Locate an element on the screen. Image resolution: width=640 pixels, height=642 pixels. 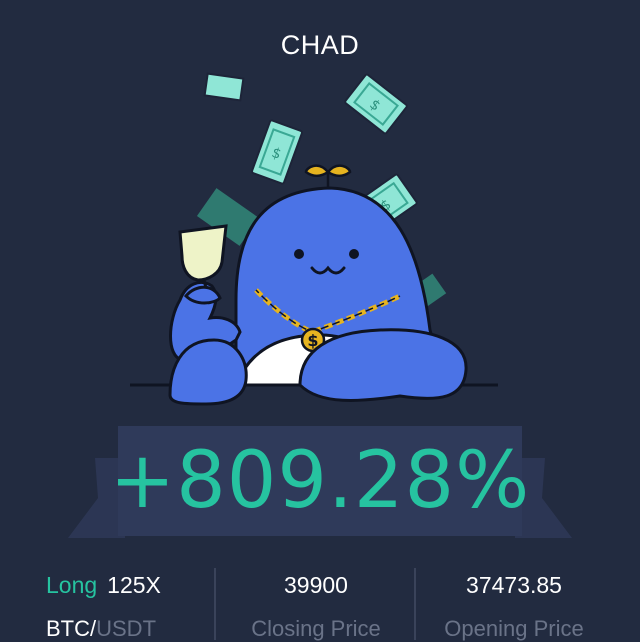
pair-quote: USDT is located at coordinates (126, 628).